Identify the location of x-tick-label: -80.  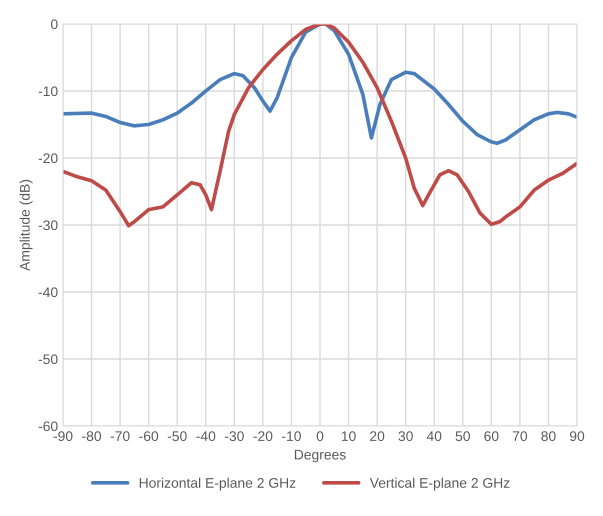
(92, 436).